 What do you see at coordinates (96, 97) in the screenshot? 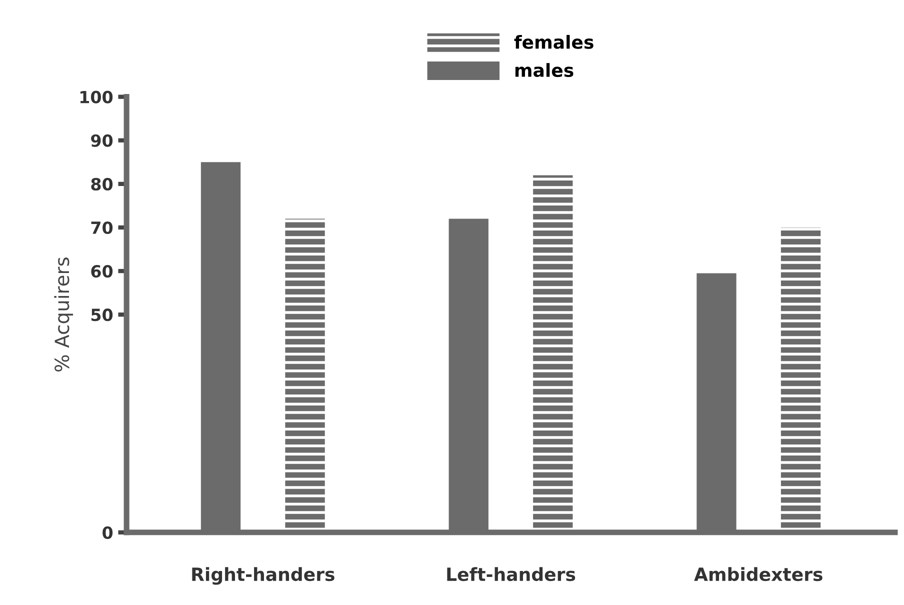
I see `y-tick-label: 100` at bounding box center [96, 97].